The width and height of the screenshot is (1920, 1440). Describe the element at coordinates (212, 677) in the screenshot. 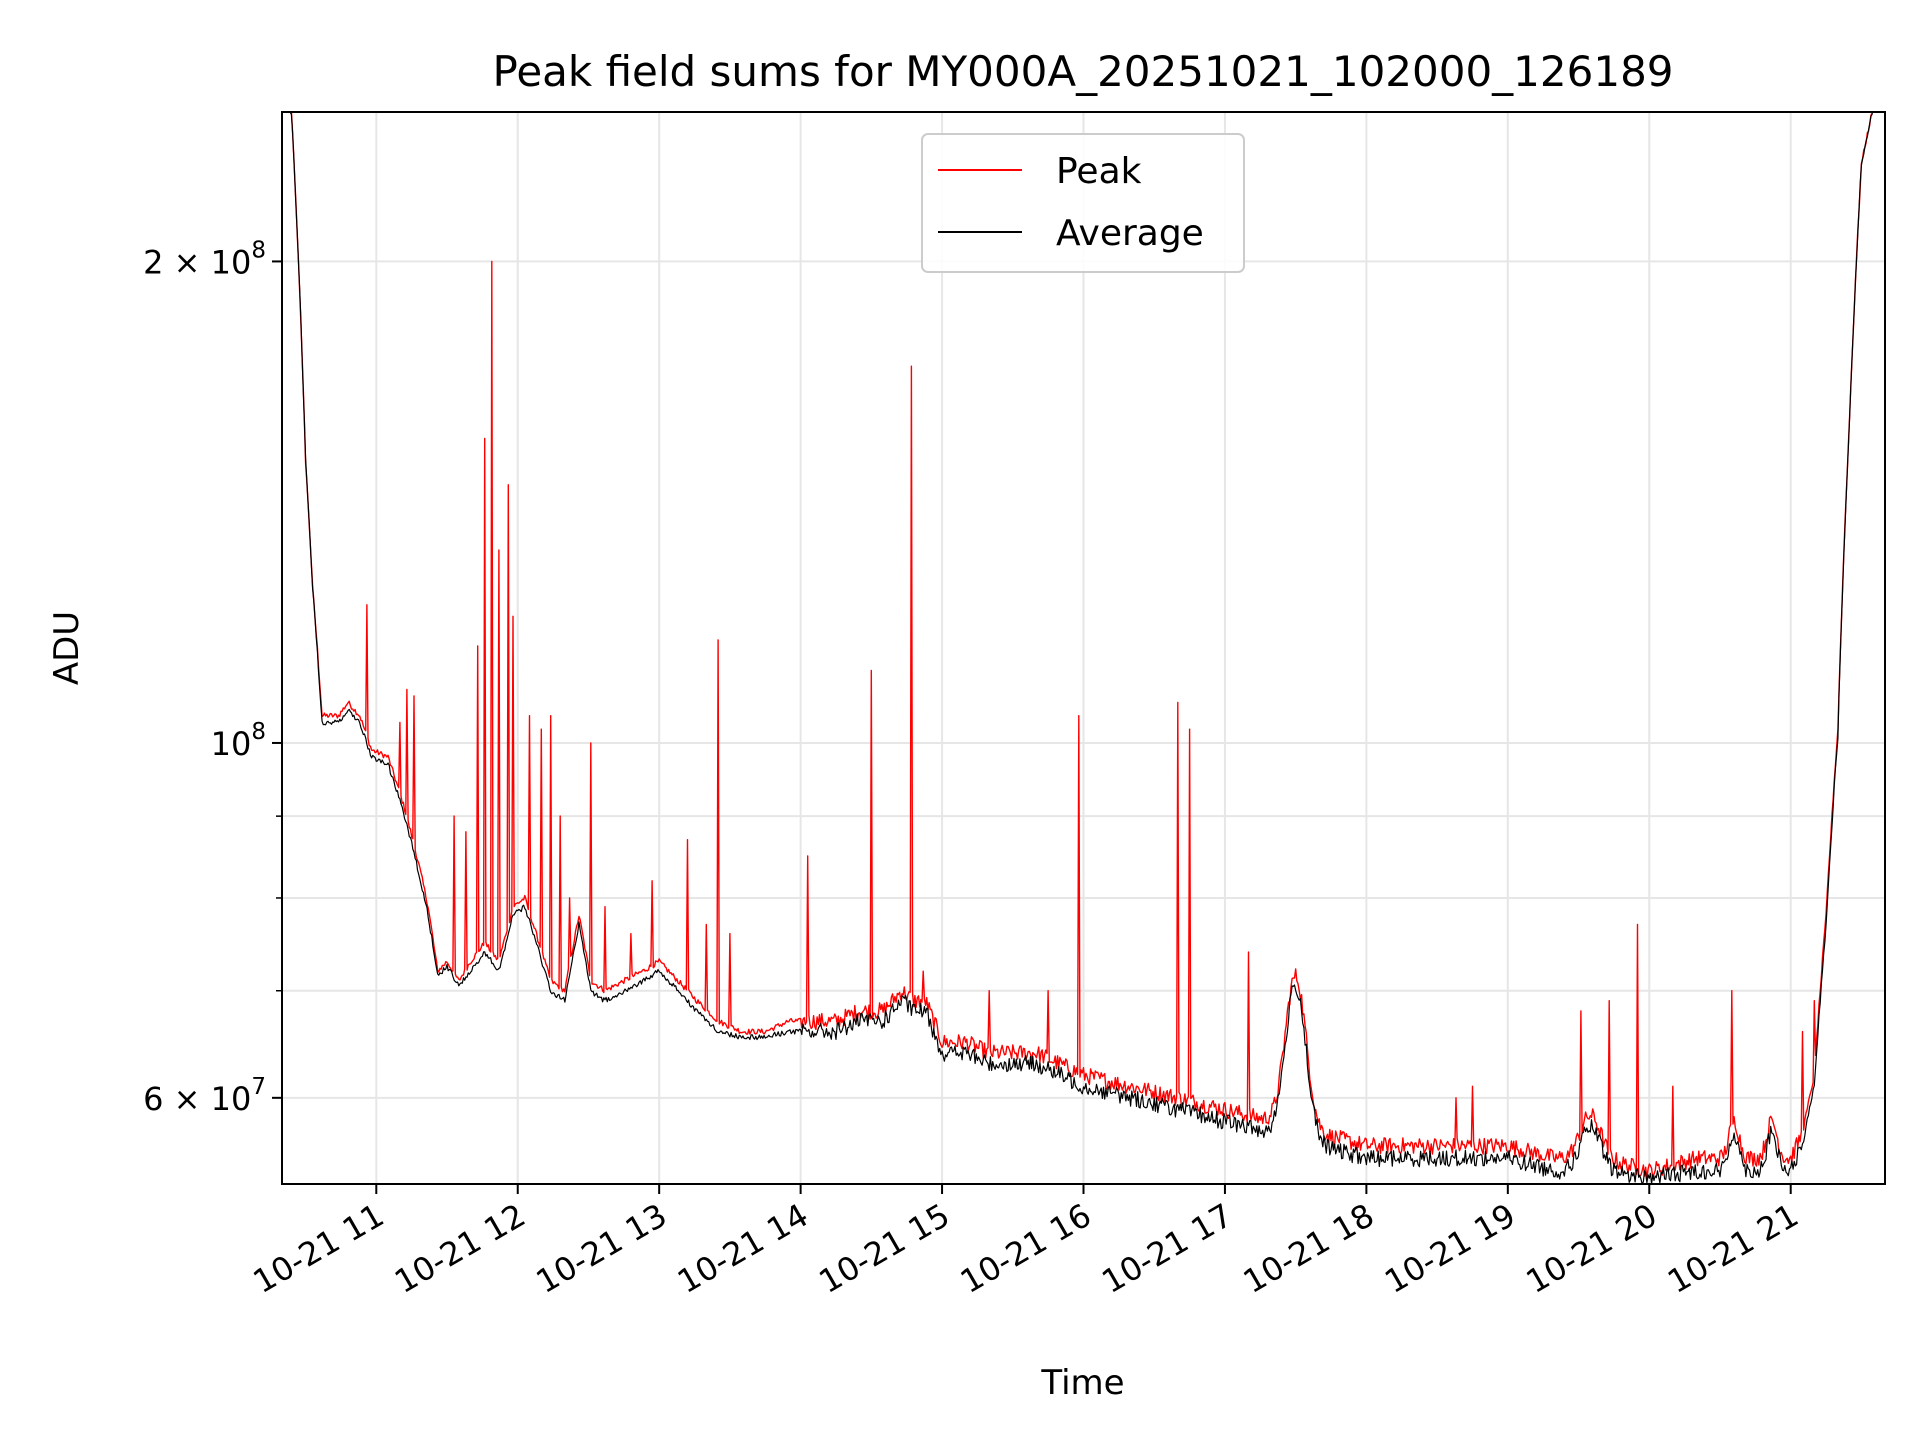

I see `y-axis: 6 × 107 108 2 × 108` at that location.